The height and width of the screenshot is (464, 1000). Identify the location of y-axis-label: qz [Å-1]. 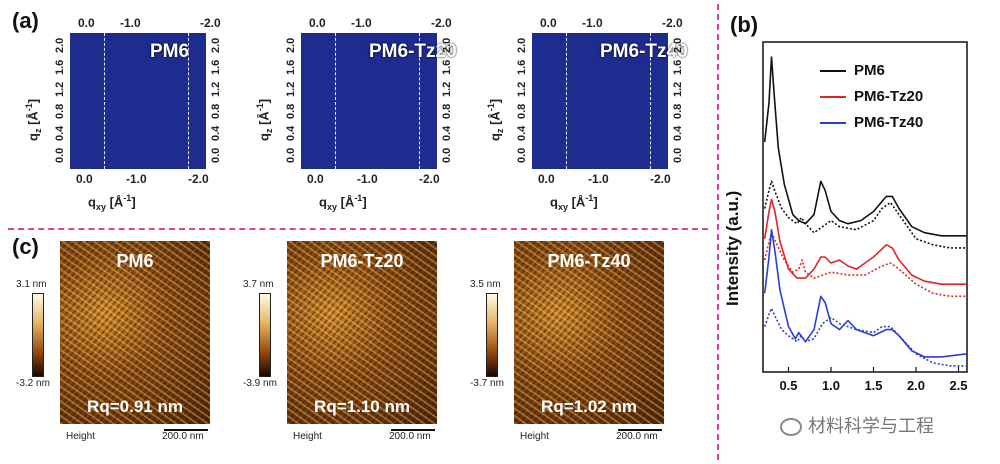
(33, 119).